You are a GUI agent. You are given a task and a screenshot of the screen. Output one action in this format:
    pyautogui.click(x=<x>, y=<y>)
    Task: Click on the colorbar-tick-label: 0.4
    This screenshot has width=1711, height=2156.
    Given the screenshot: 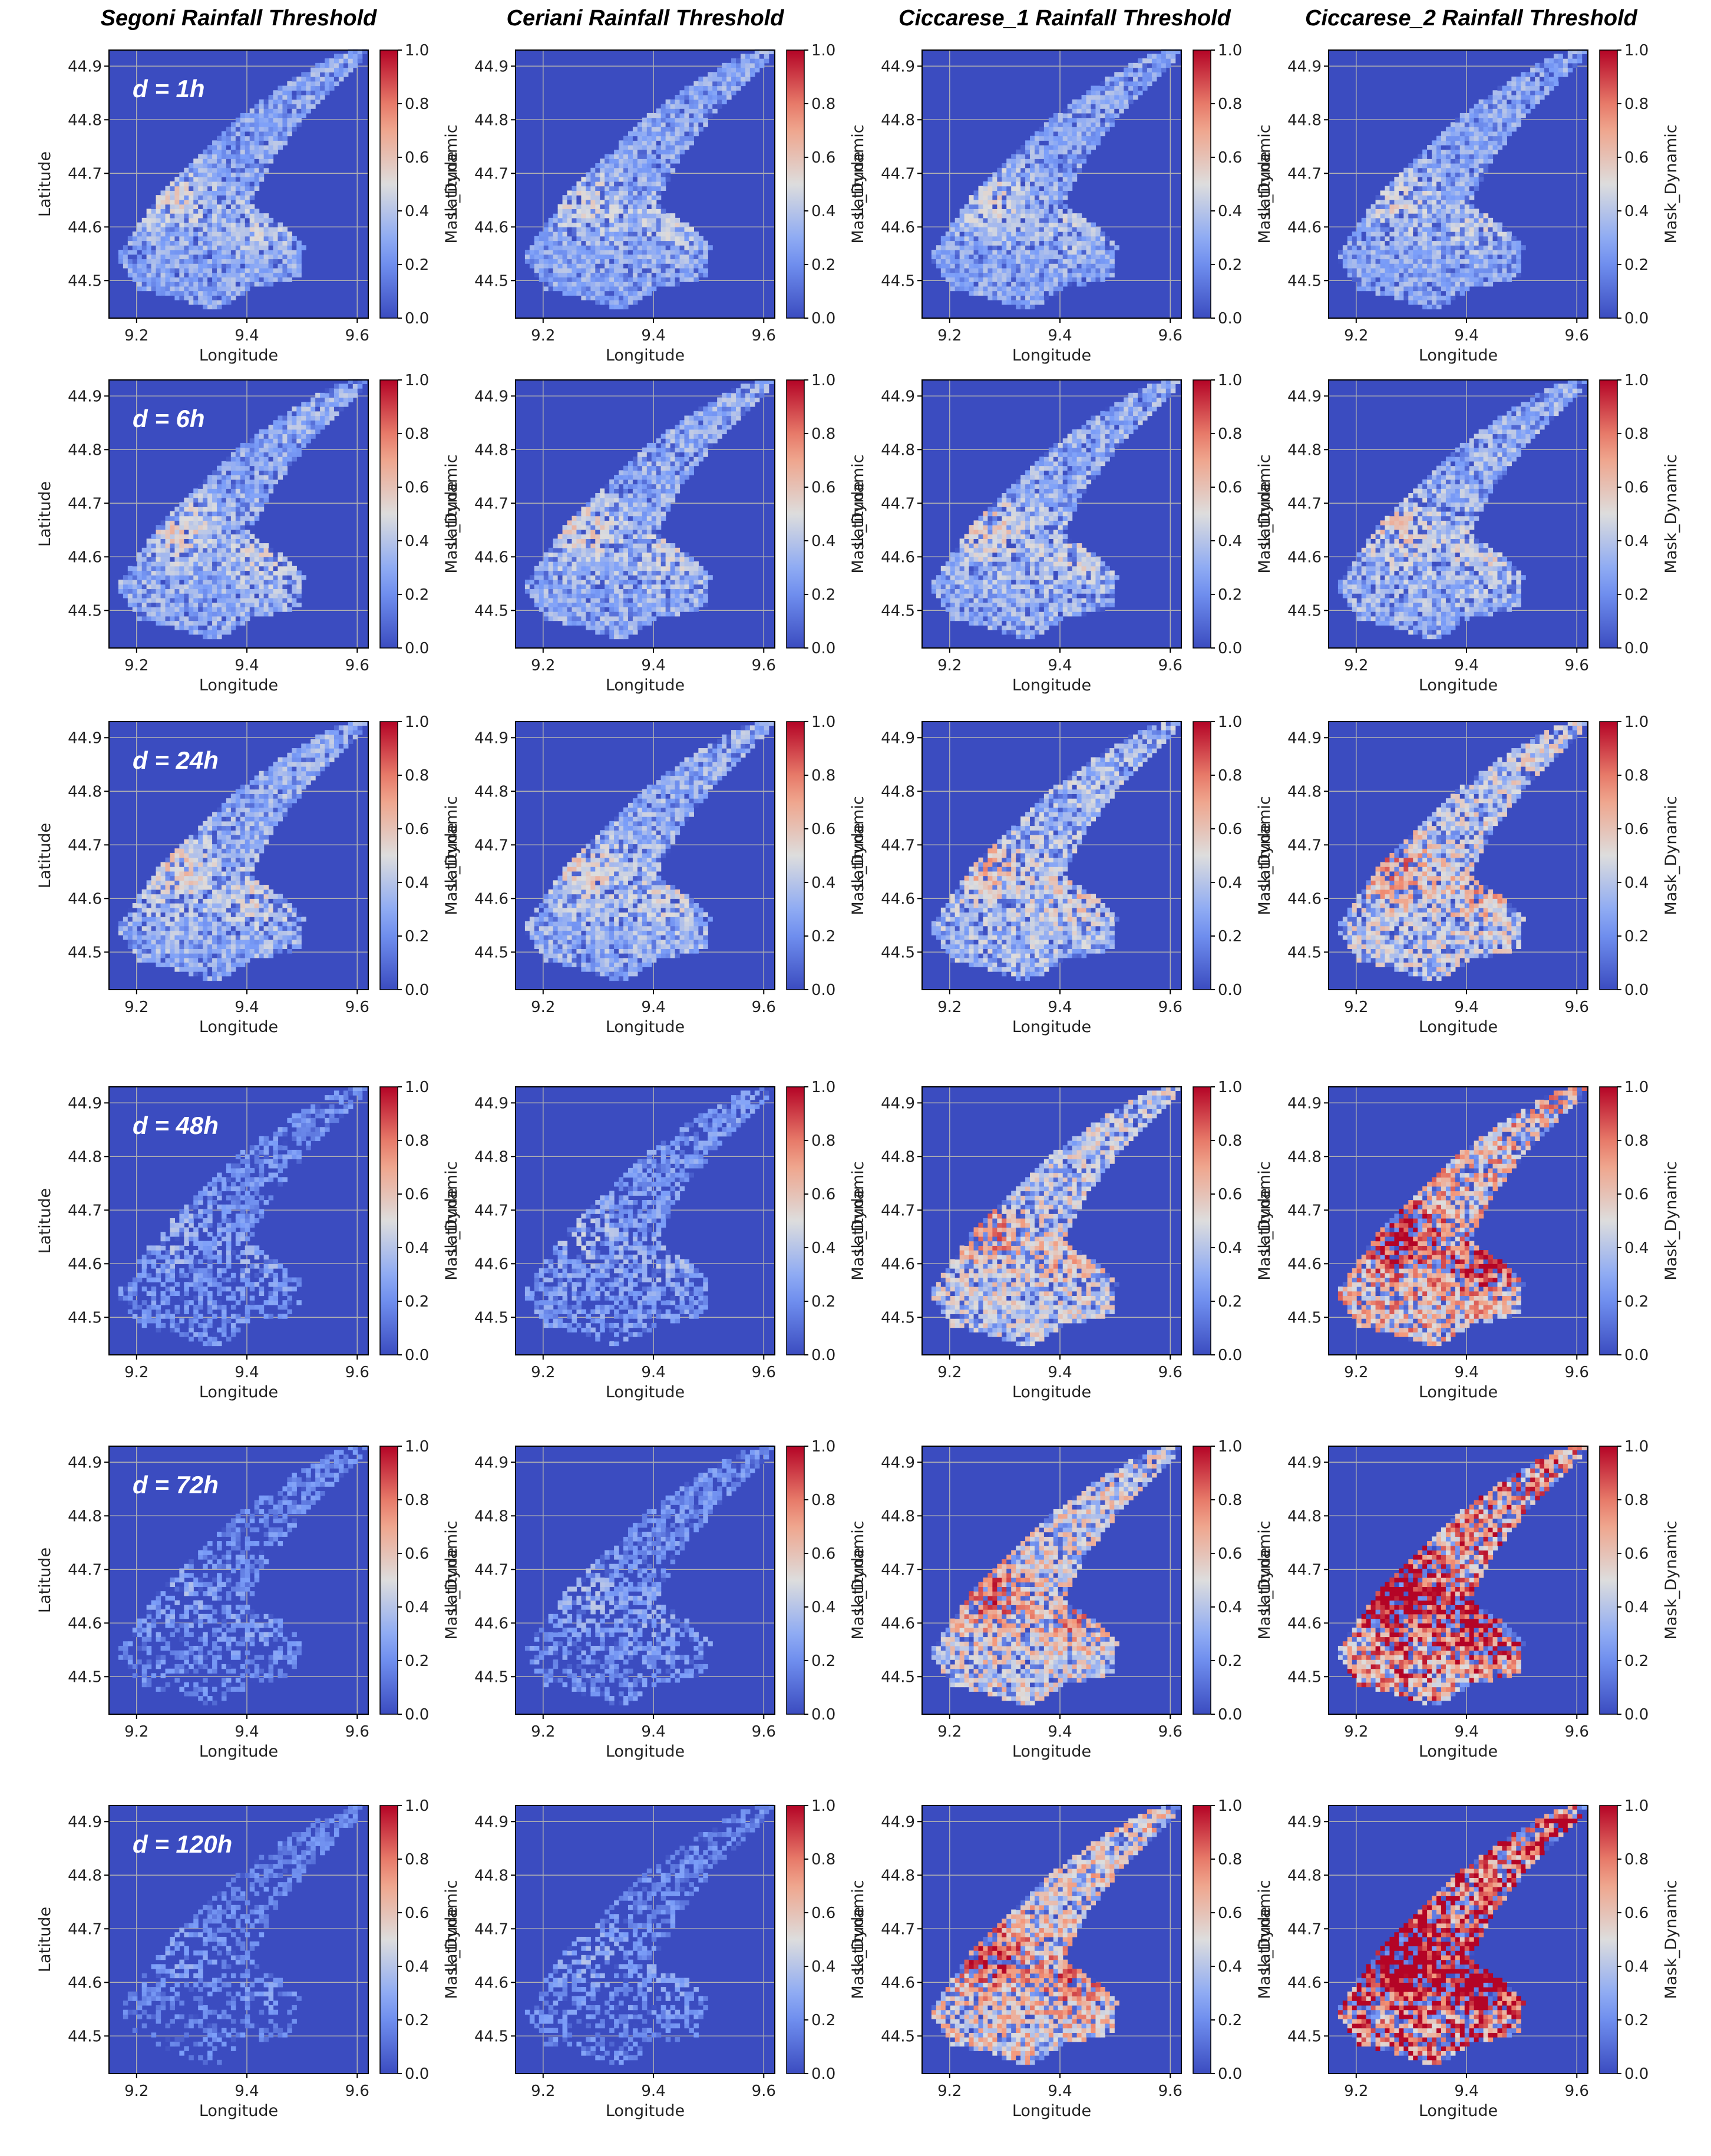 What is the action you would take?
    pyautogui.click(x=1636, y=1607)
    